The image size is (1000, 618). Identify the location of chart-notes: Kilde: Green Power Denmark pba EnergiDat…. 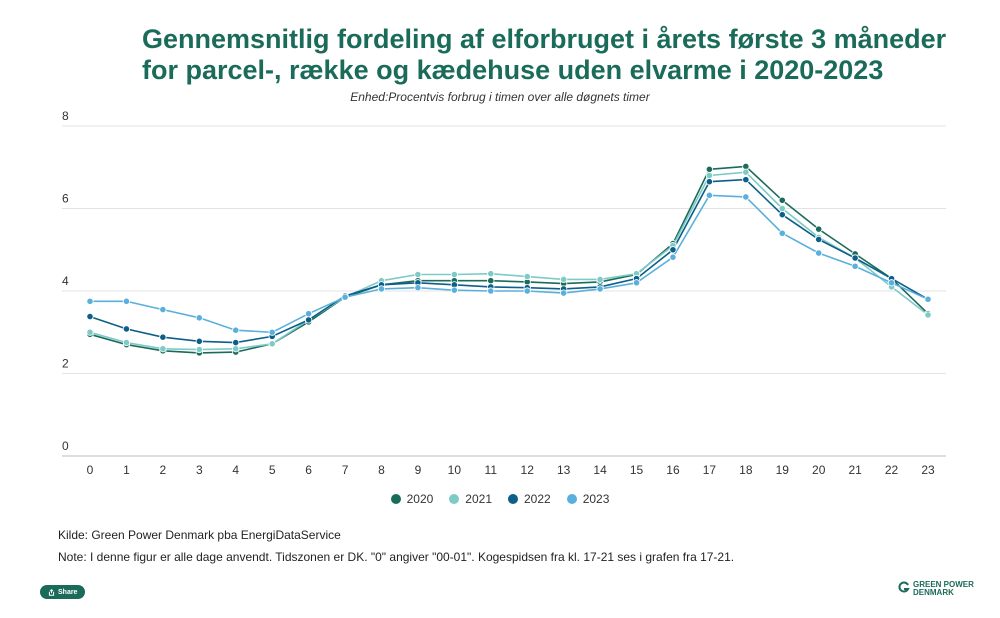
(396, 546).